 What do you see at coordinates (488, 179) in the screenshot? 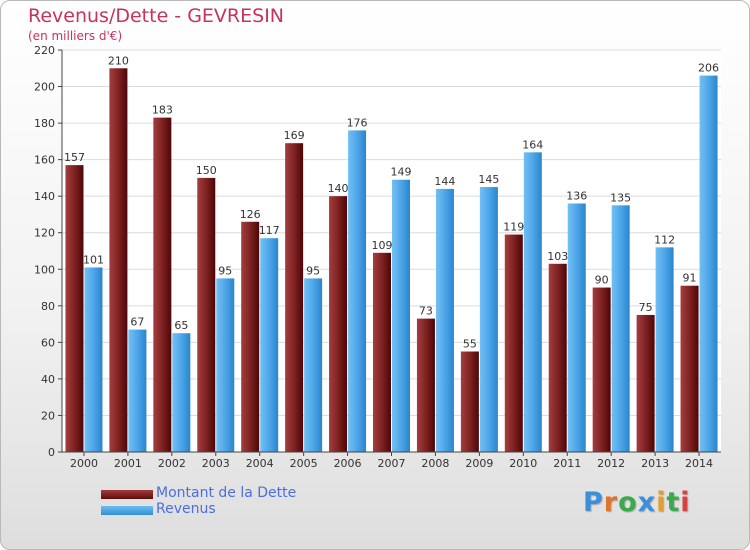
I see `data-label: 145` at bounding box center [488, 179].